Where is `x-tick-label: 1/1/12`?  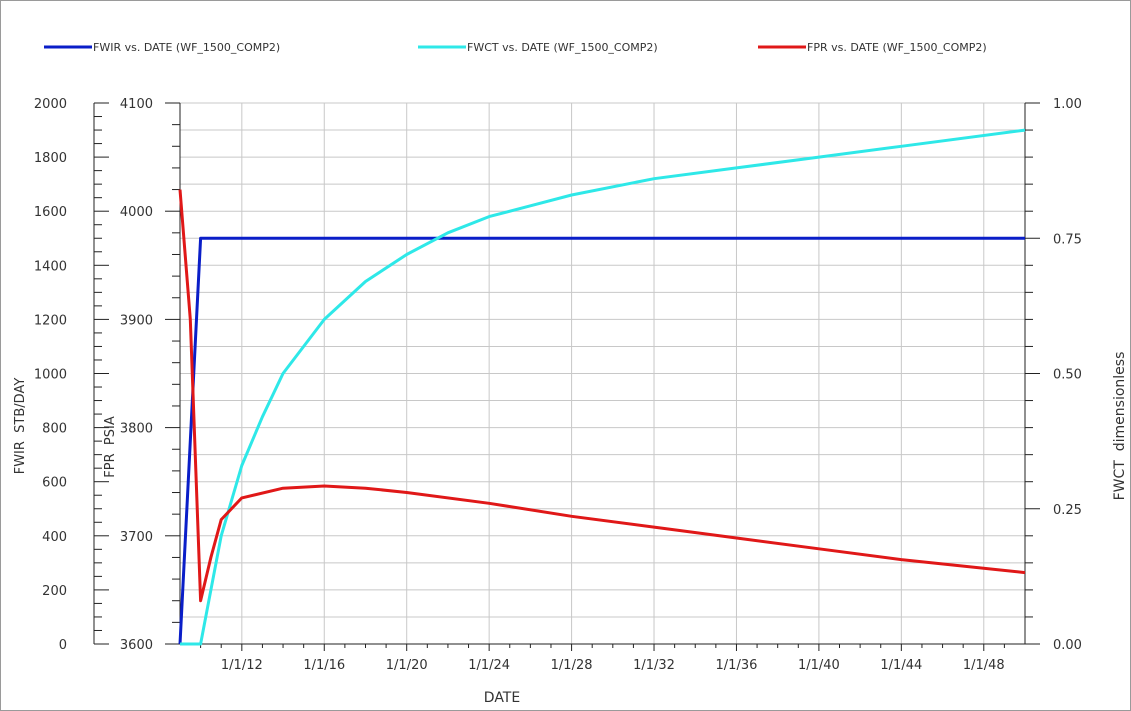
x-tick-label: 1/1/12 is located at coordinates (242, 665).